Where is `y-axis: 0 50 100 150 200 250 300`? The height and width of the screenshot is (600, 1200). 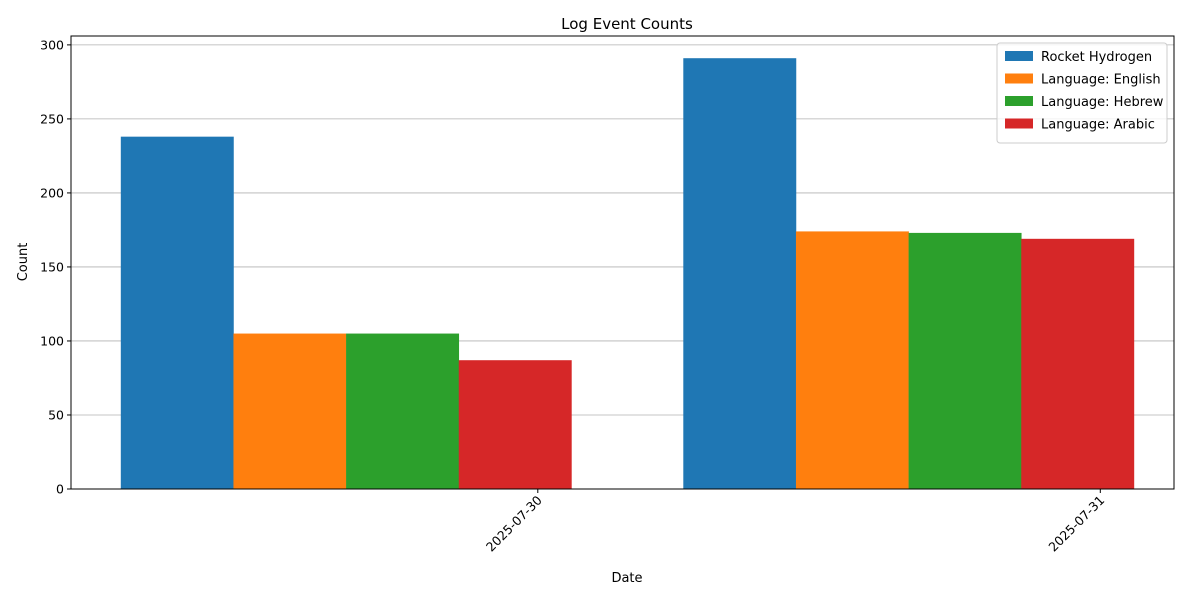
y-axis: 0 50 100 150 200 250 300 is located at coordinates (55, 267).